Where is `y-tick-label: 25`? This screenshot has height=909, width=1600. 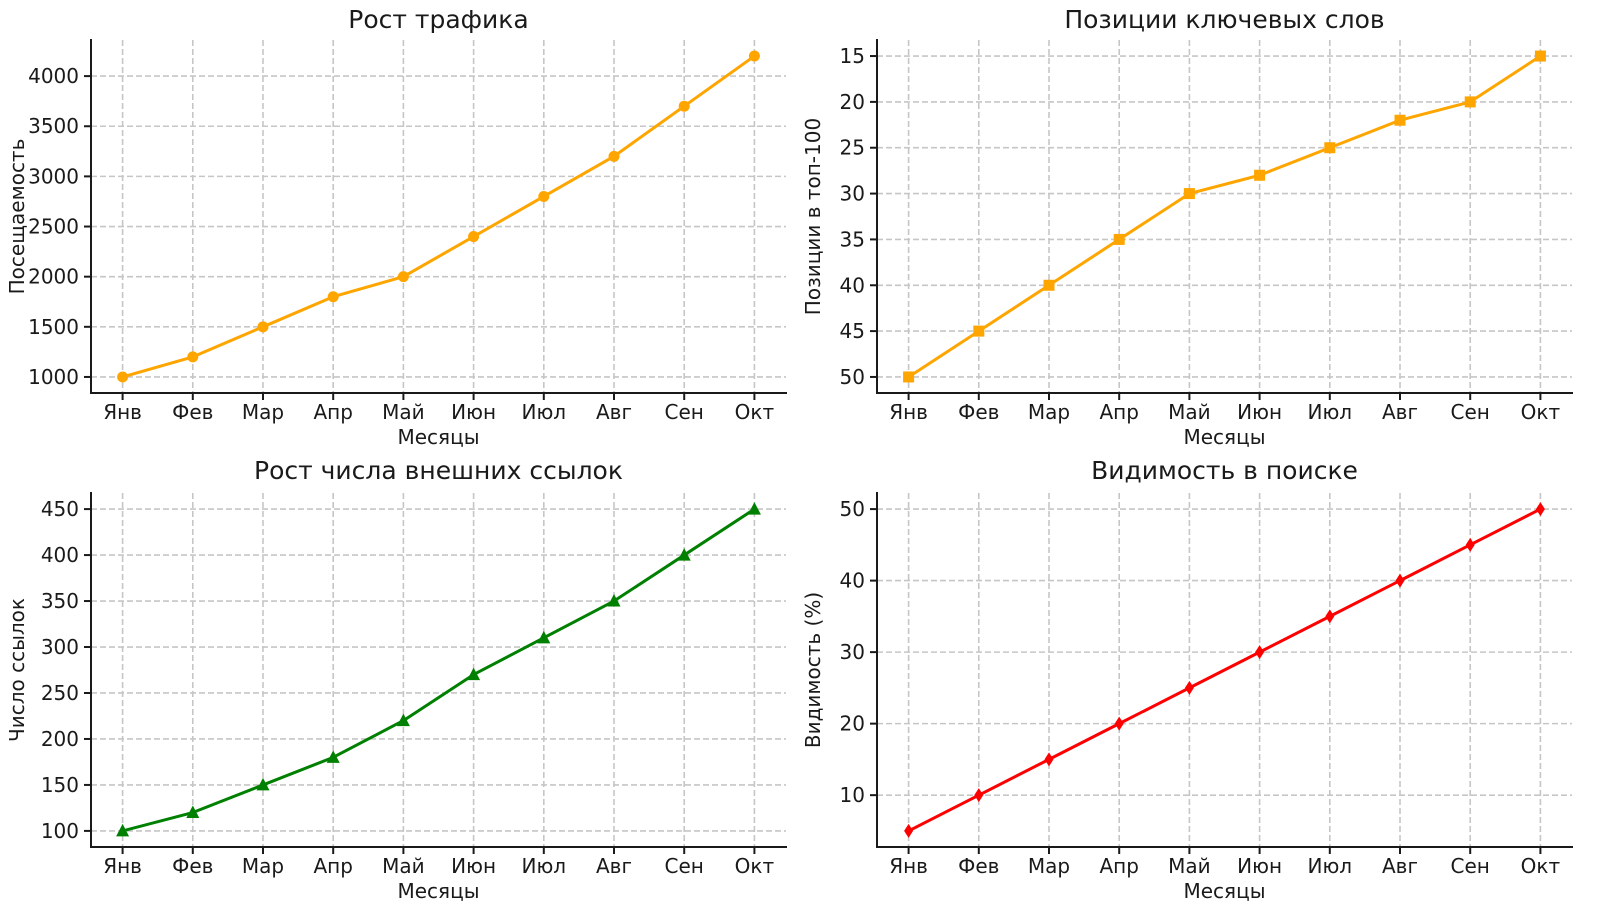 y-tick-label: 25 is located at coordinates (852, 148).